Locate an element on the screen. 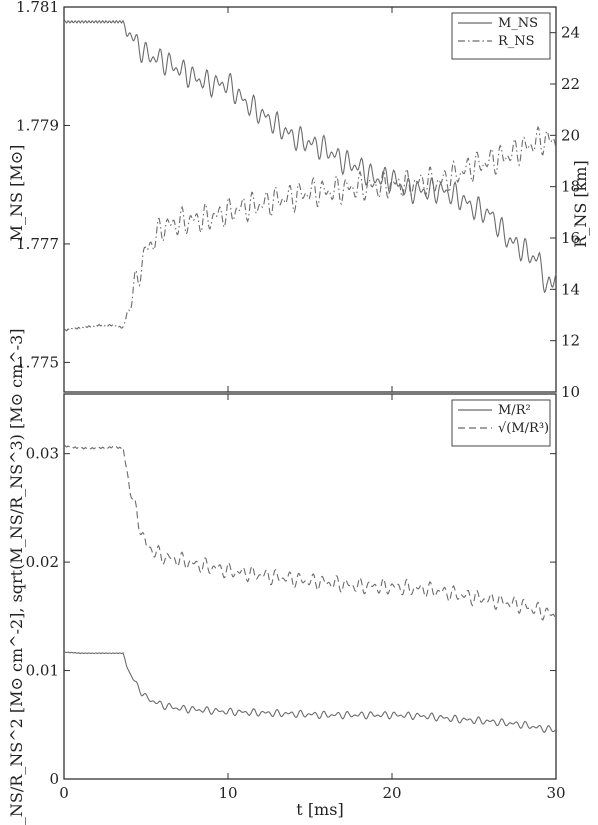 This screenshot has height=825, width=598. y-tick-label: 1.781 is located at coordinates (37, 8).